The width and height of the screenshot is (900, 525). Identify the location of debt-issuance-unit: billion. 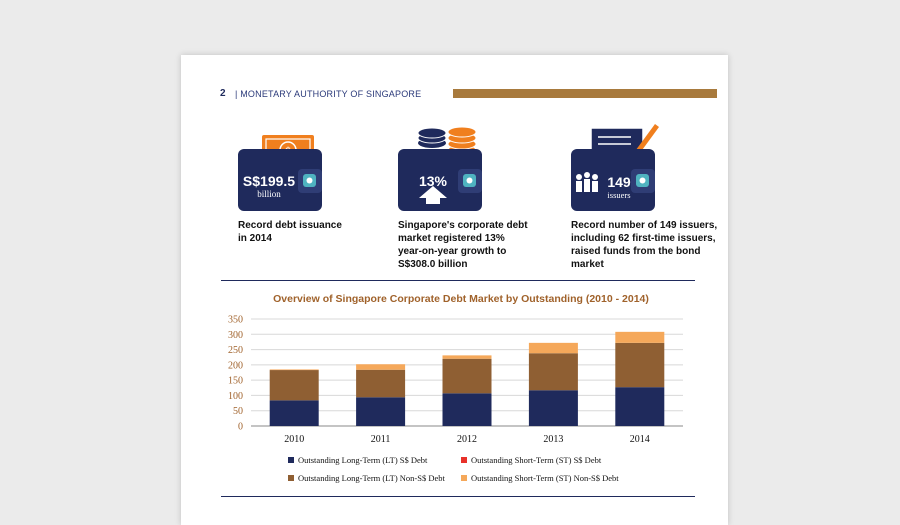
(269, 194).